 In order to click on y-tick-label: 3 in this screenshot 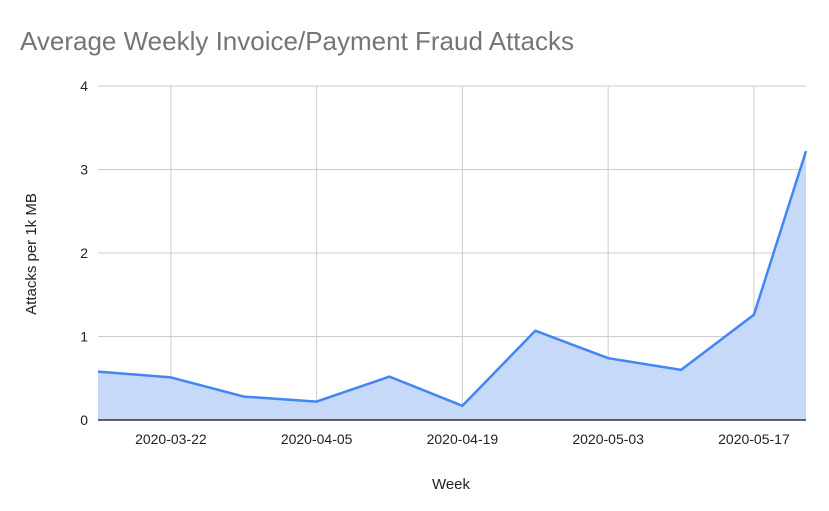, I will do `click(84, 170)`.